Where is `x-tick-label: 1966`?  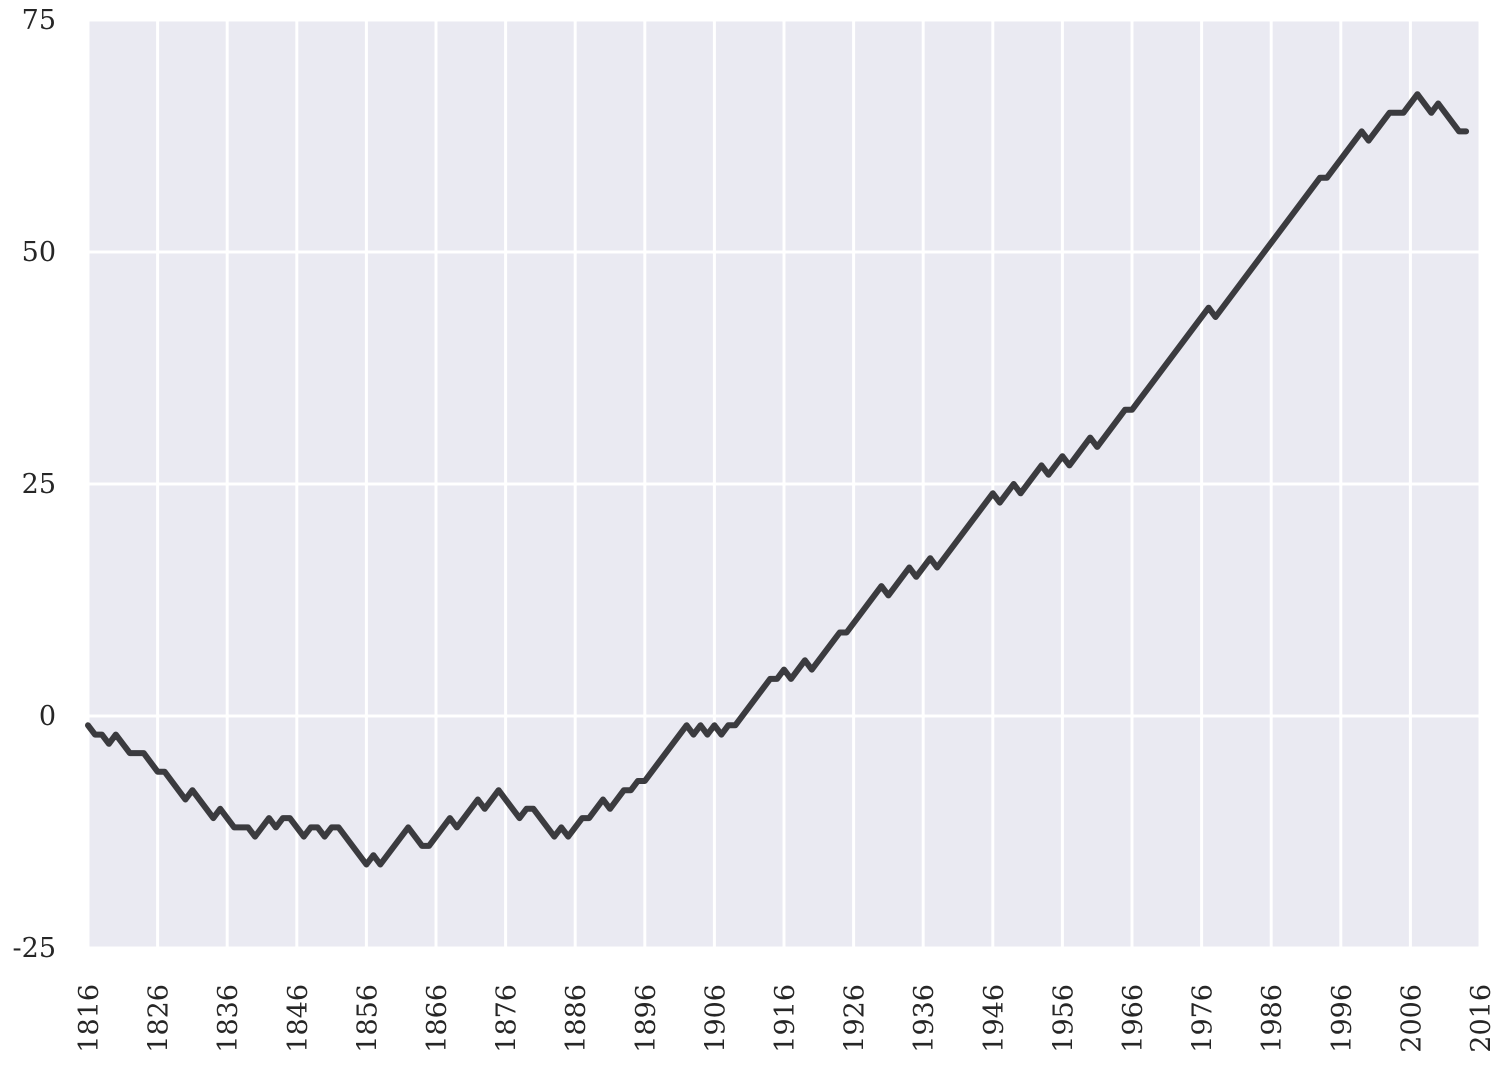 x-tick-label: 1966 is located at coordinates (1133, 1018).